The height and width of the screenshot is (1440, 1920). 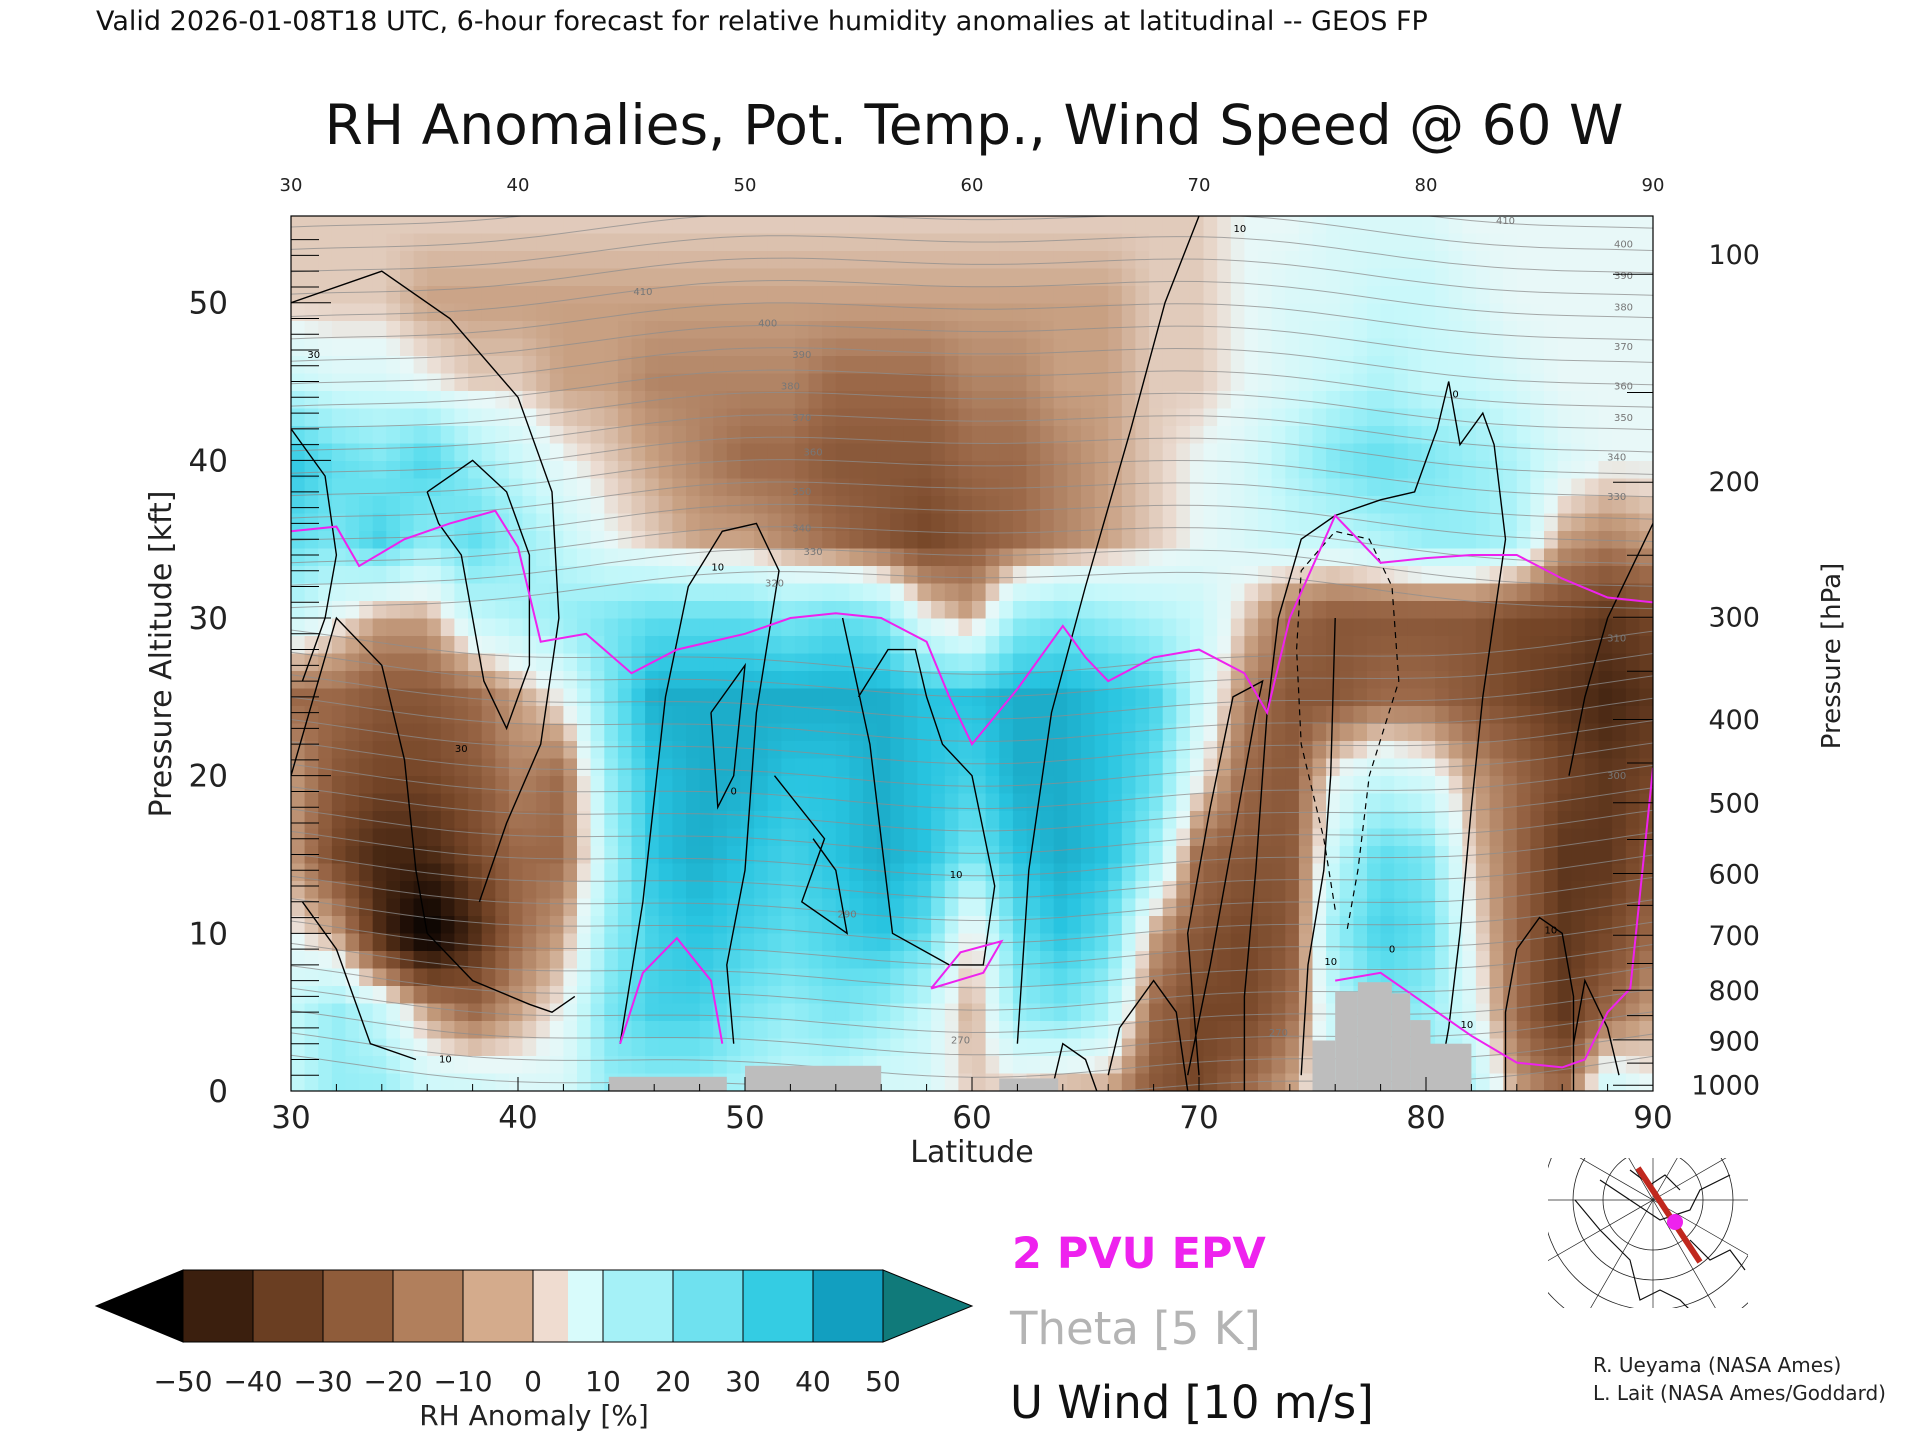 I want to click on rh-cell-1999, so click(x=1387, y=557).